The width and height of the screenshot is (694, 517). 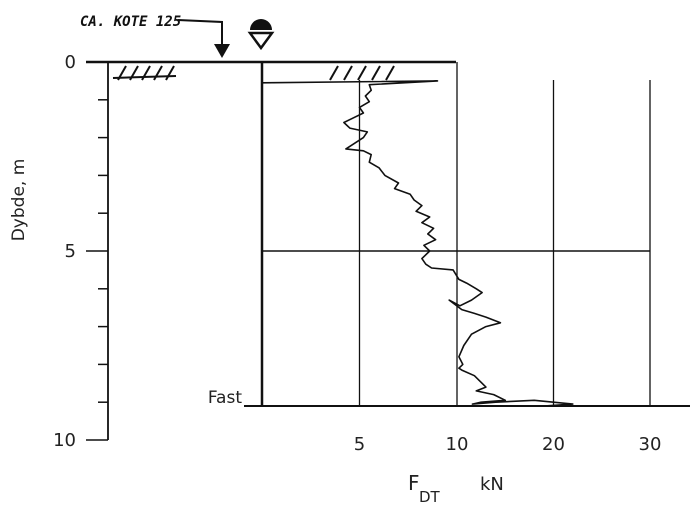 What do you see at coordinates (200, 35) in the screenshot?
I see `annotation-arrow` at bounding box center [200, 35].